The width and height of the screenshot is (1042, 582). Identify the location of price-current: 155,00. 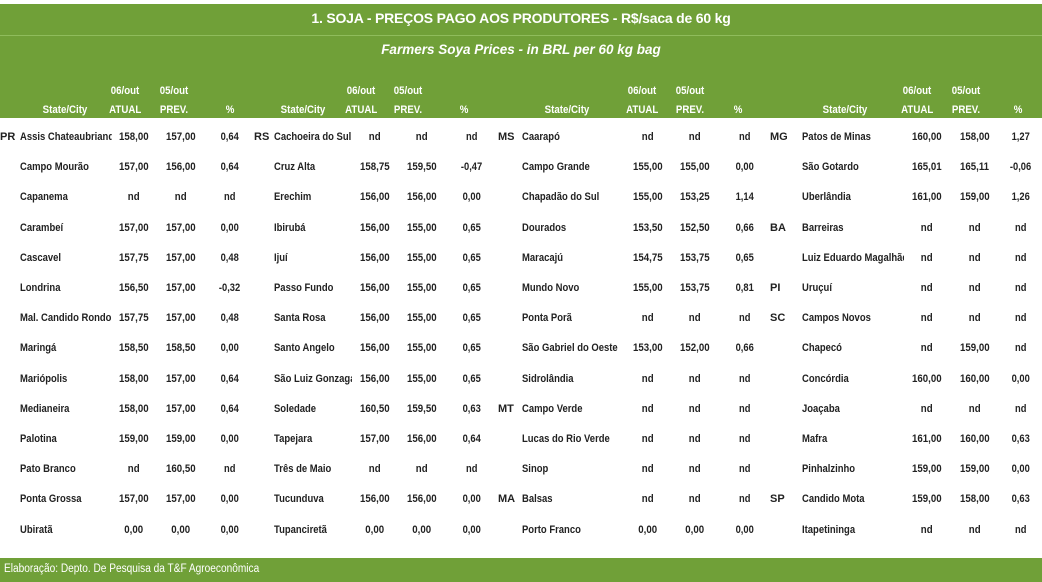
(648, 197).